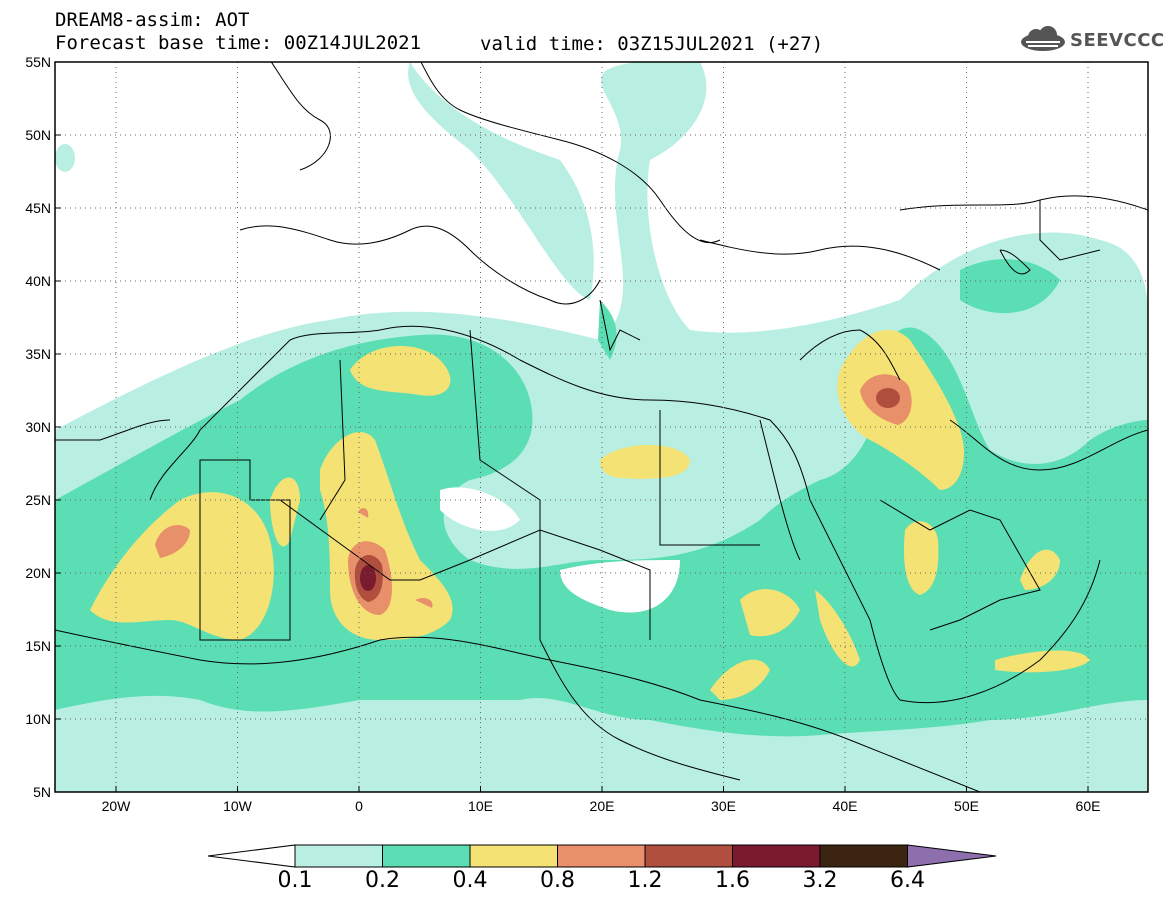 This screenshot has height=905, width=1165. Describe the element at coordinates (38, 62) in the screenshot. I see `lat-label: 55N` at that location.